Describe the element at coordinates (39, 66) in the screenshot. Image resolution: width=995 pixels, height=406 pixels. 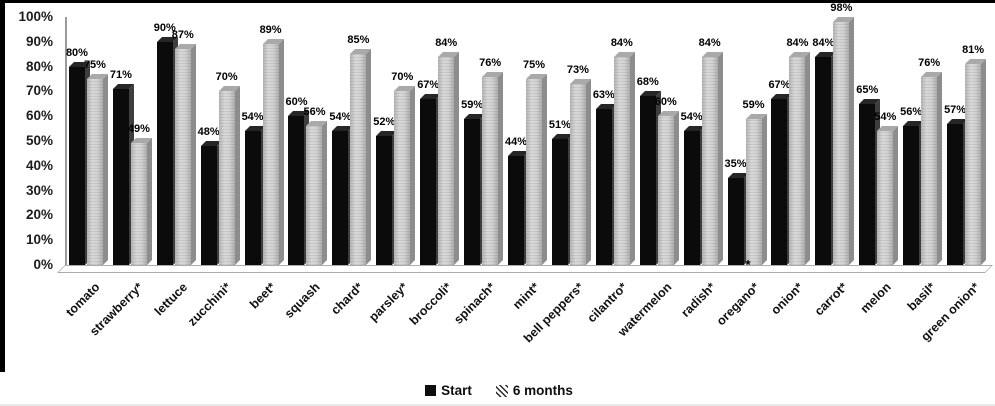
I see `y-tick-label: 80%` at that location.